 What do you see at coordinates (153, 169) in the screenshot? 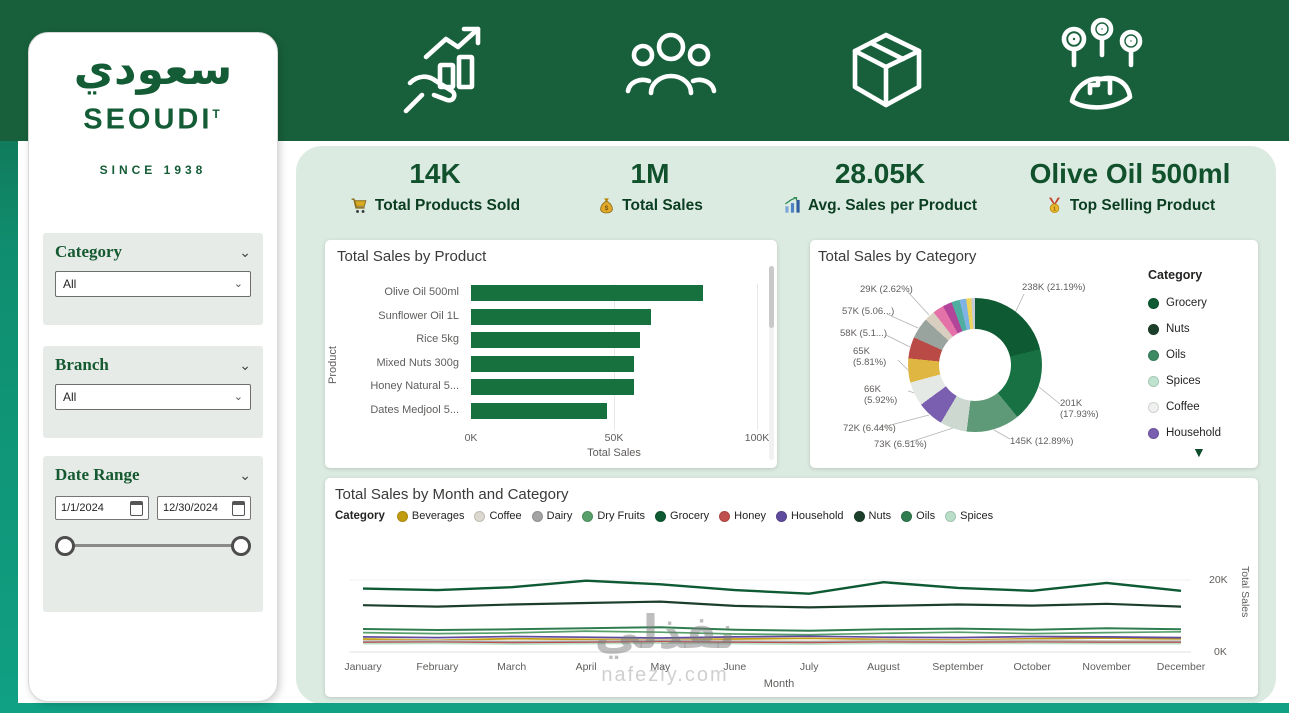
I see `brand-tagline: SINCE 1938` at bounding box center [153, 169].